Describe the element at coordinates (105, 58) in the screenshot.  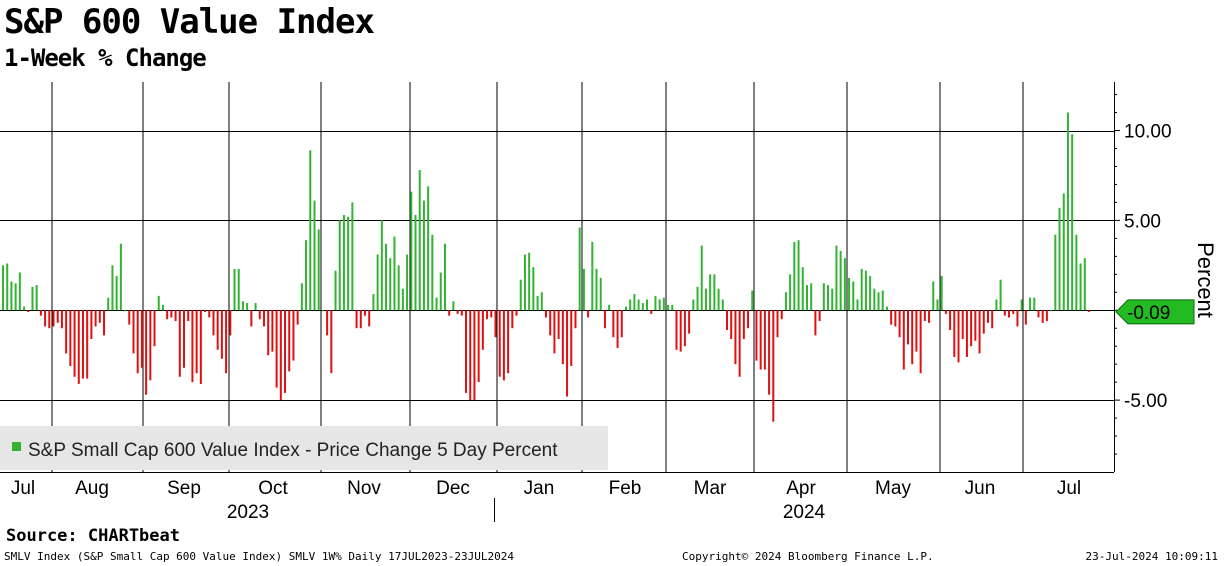
I see `chart-subtitle: 1-Week % Change` at that location.